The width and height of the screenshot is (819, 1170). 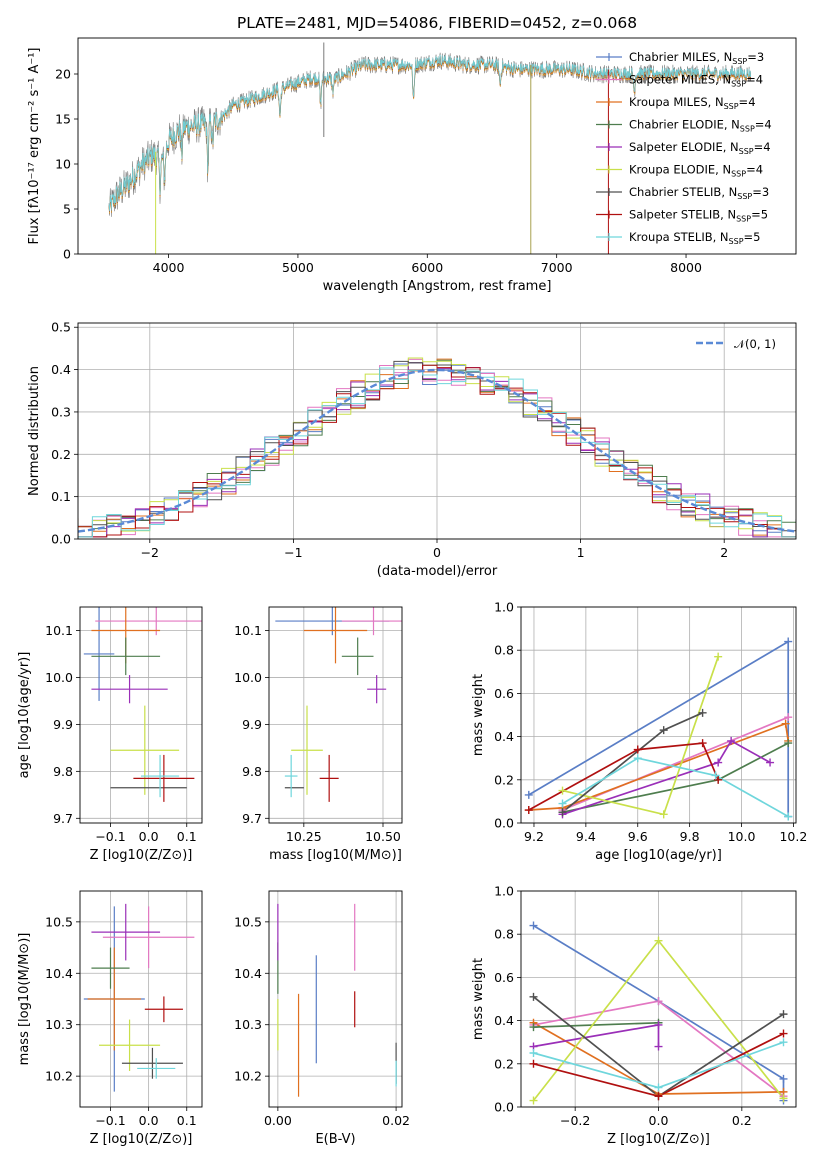 I want to click on mass-vs-extinction-ytick-label: 10.4, so click(x=248, y=973).